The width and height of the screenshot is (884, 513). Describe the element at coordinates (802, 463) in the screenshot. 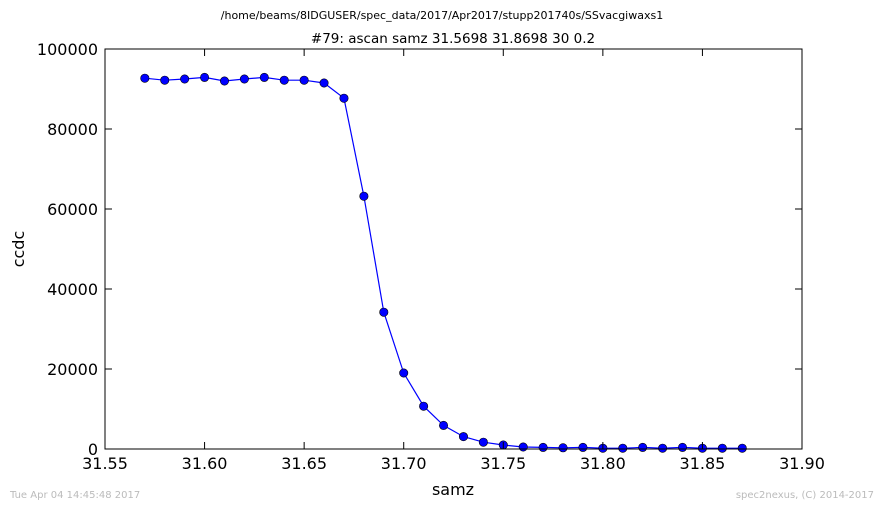

I see `x-tick-label: 31.90` at that location.